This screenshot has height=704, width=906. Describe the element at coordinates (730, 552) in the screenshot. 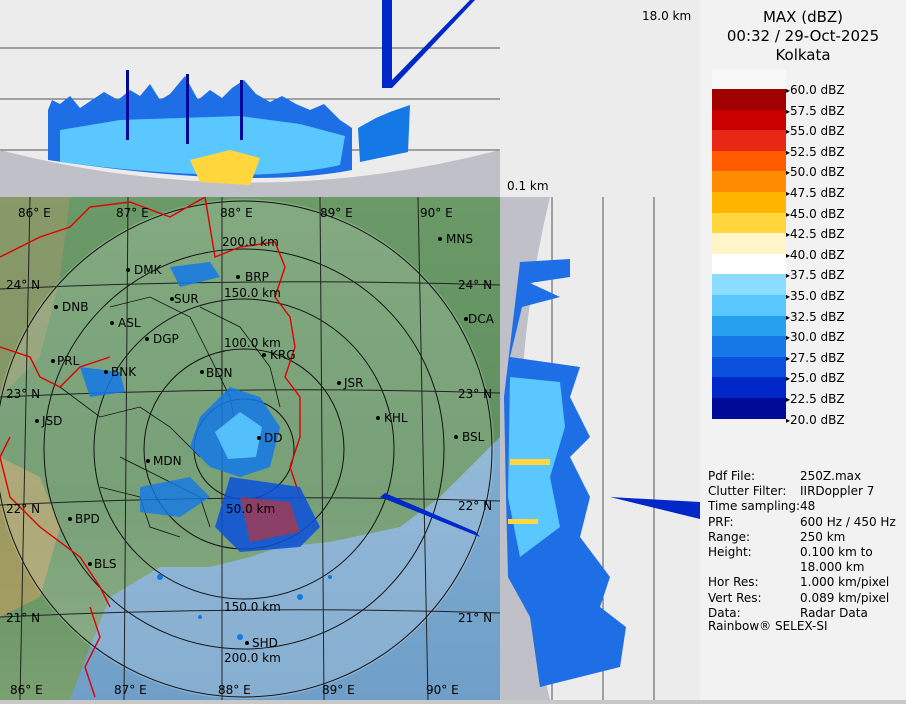

I see `info-key: Height:` at that location.